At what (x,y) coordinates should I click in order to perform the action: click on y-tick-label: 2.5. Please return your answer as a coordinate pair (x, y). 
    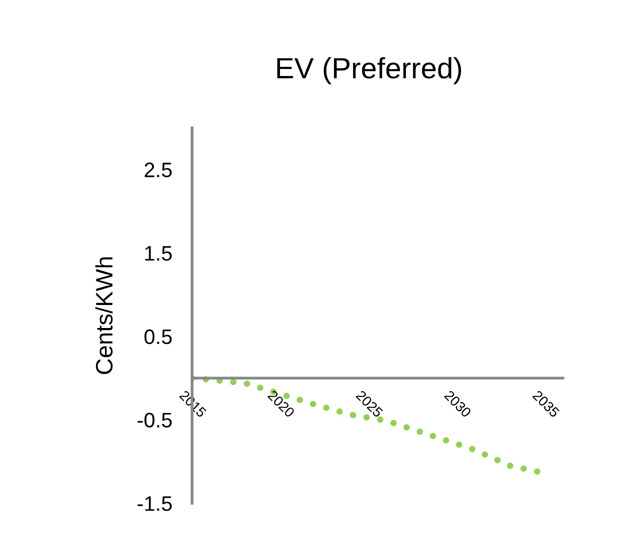
    Looking at the image, I should click on (158, 170).